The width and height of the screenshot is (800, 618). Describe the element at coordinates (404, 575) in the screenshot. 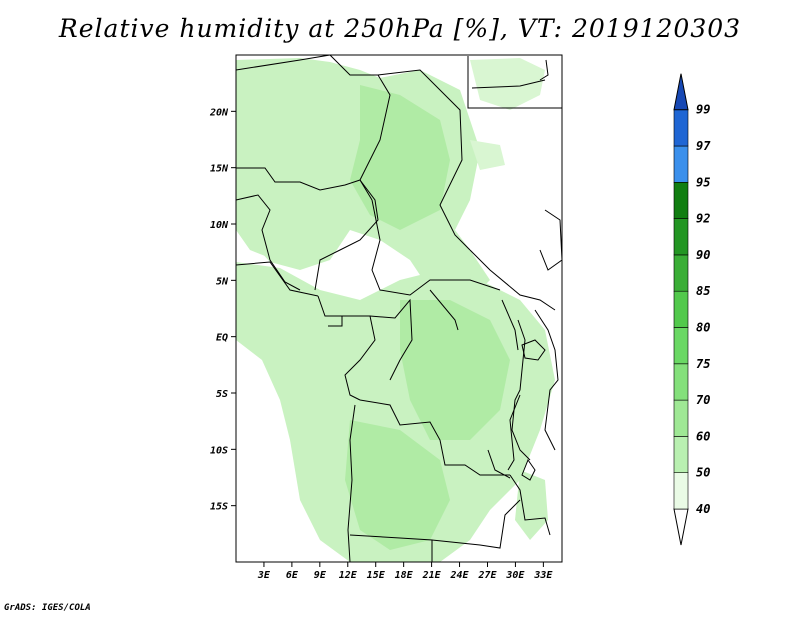

I see `lon-tick-label: 18E` at that location.